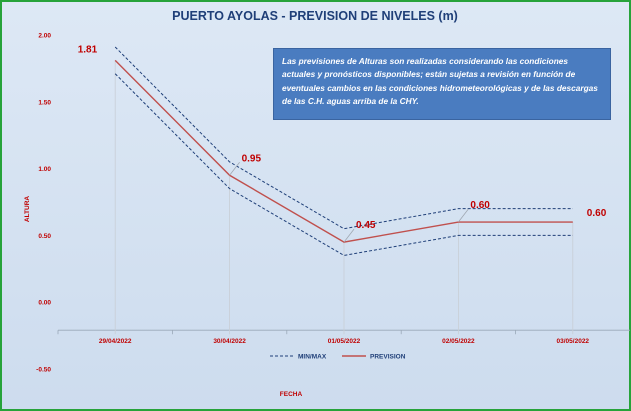 This screenshot has height=411, width=631. Describe the element at coordinates (115, 341) in the screenshot. I see `x-tick-label: 29/04/2022` at that location.